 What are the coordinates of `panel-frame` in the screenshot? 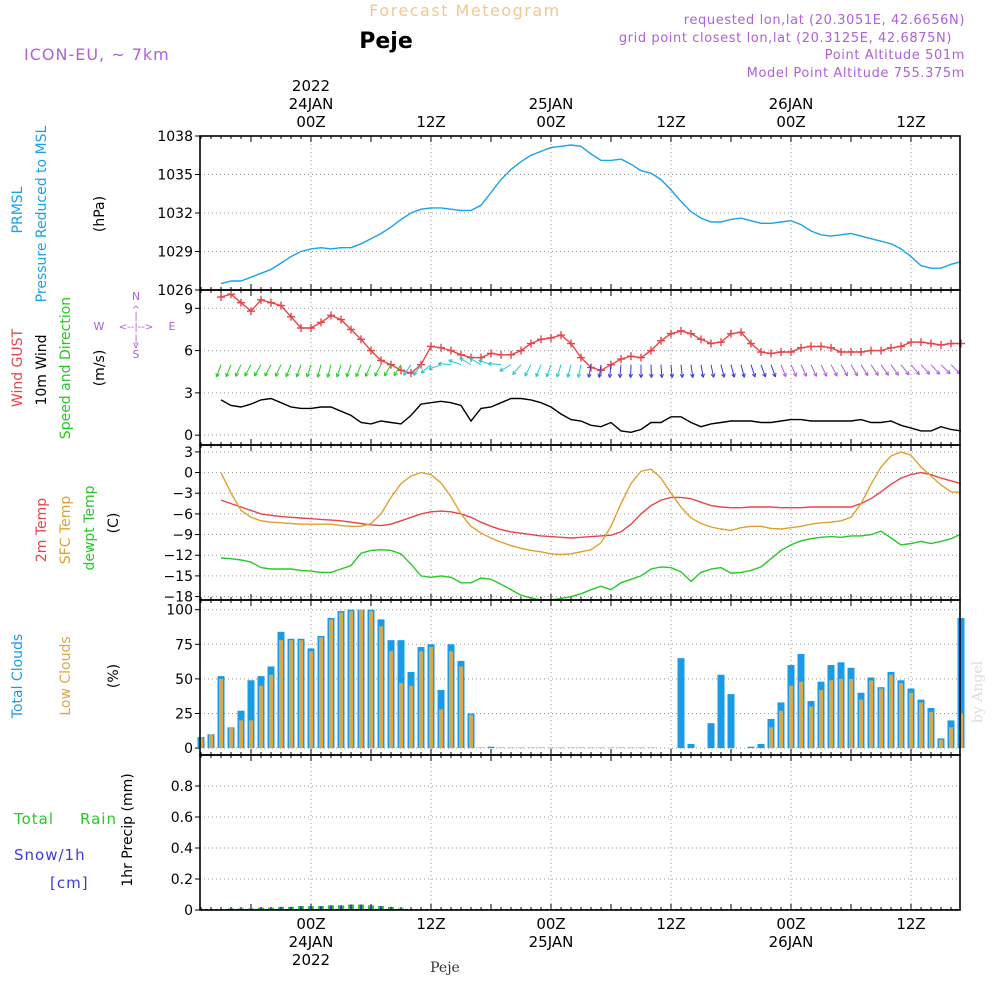 It's located at (580, 522).